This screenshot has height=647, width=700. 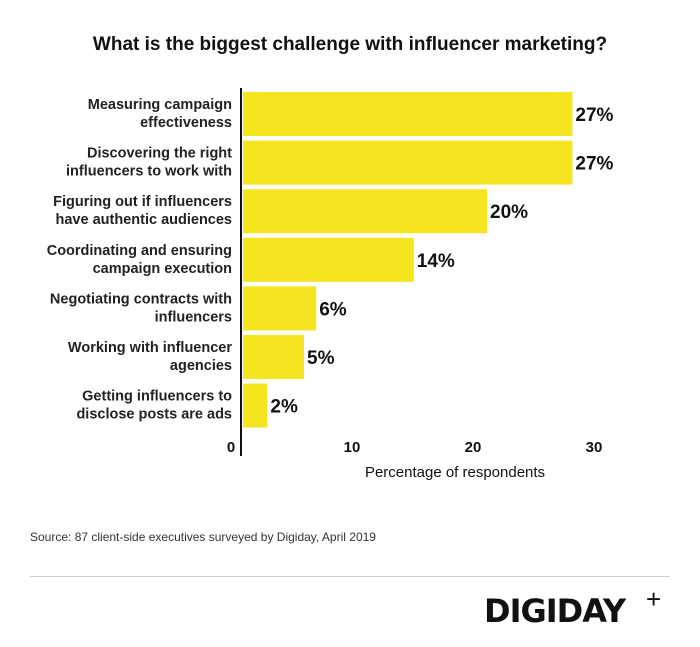 What do you see at coordinates (154, 415) in the screenshot?
I see `category-label: disclose posts are ads` at bounding box center [154, 415].